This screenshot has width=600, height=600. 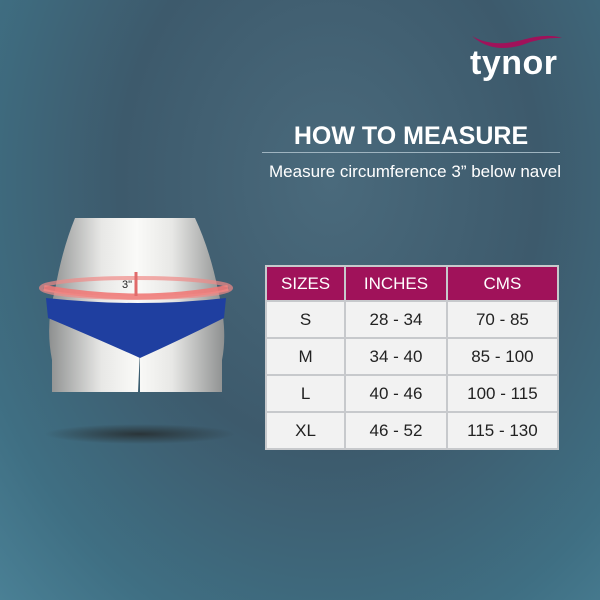 I want to click on table-row: M 34 - 40 85 - 100, so click(x=412, y=356).